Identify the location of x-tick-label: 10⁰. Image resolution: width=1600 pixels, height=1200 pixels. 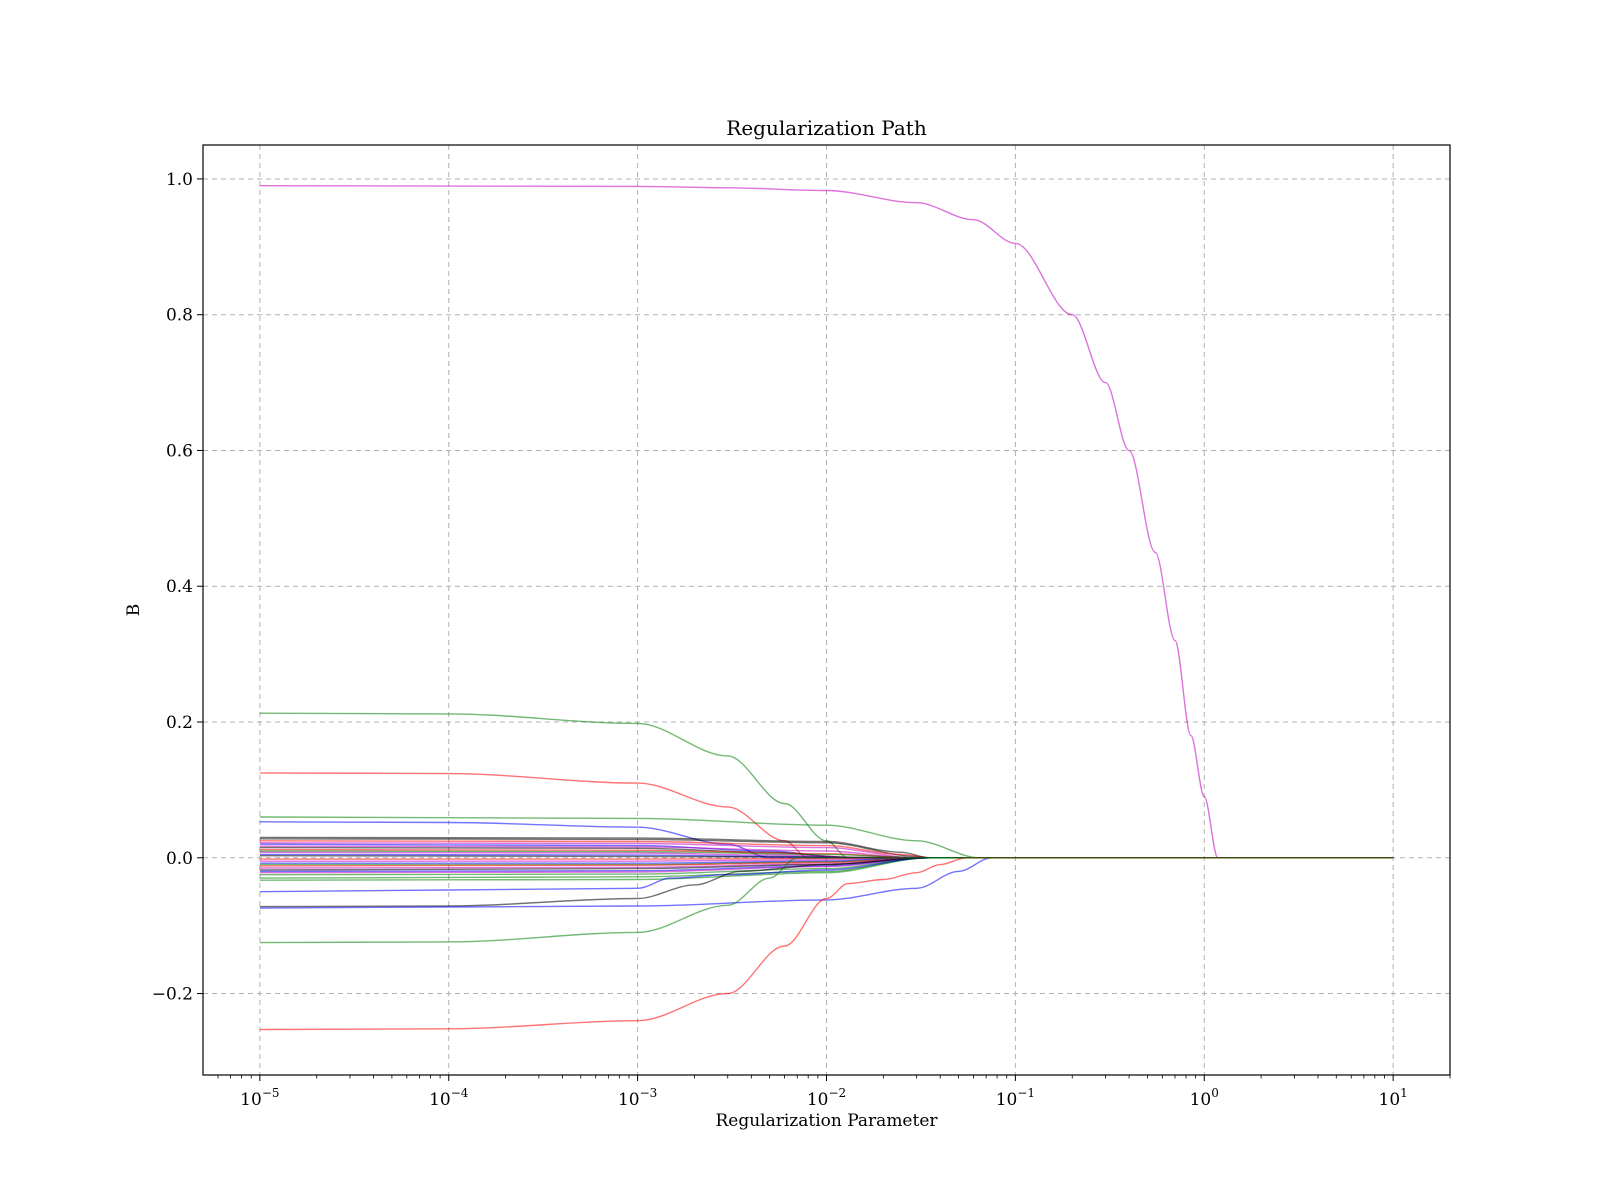
(1204, 1098).